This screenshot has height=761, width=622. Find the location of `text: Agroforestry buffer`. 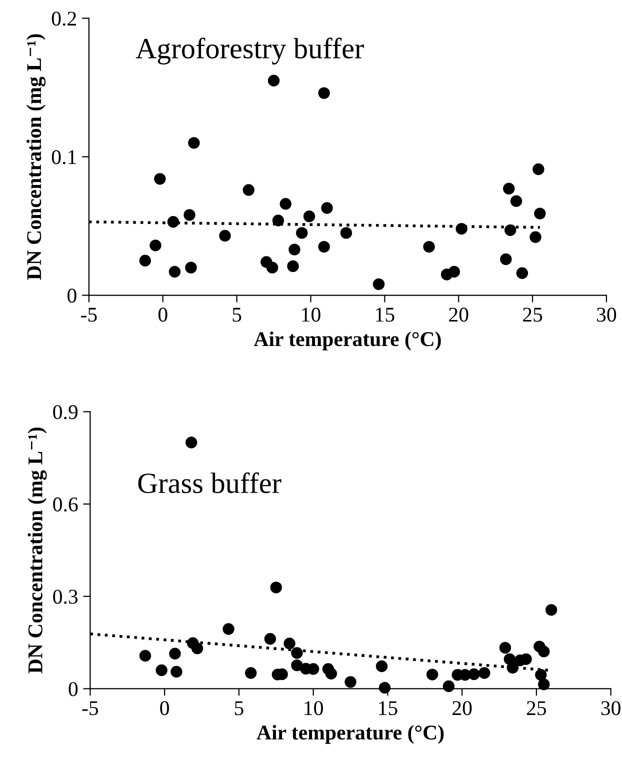

text: Agroforestry buffer is located at coordinates (250, 51).